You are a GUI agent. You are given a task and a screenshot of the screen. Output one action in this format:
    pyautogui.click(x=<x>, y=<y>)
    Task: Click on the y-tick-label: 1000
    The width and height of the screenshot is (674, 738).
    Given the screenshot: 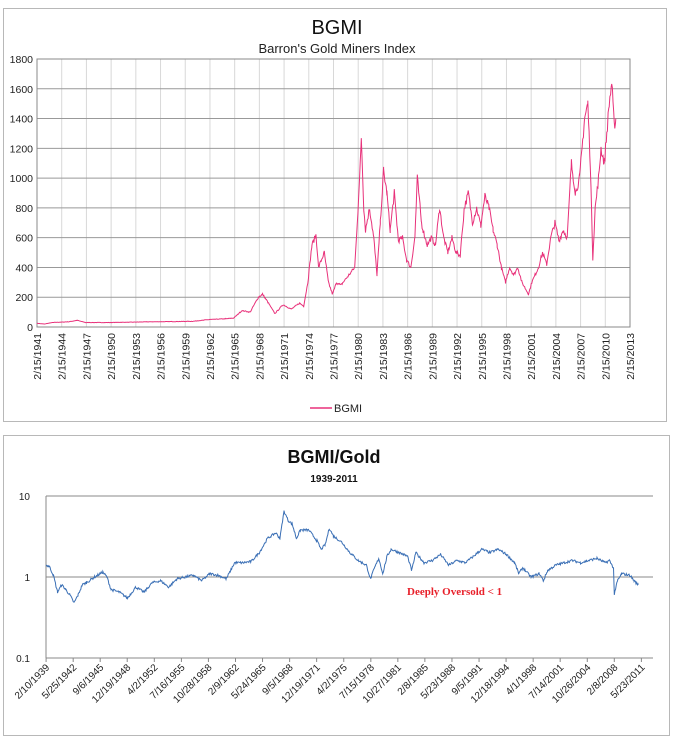 What is the action you would take?
    pyautogui.click(x=22, y=179)
    